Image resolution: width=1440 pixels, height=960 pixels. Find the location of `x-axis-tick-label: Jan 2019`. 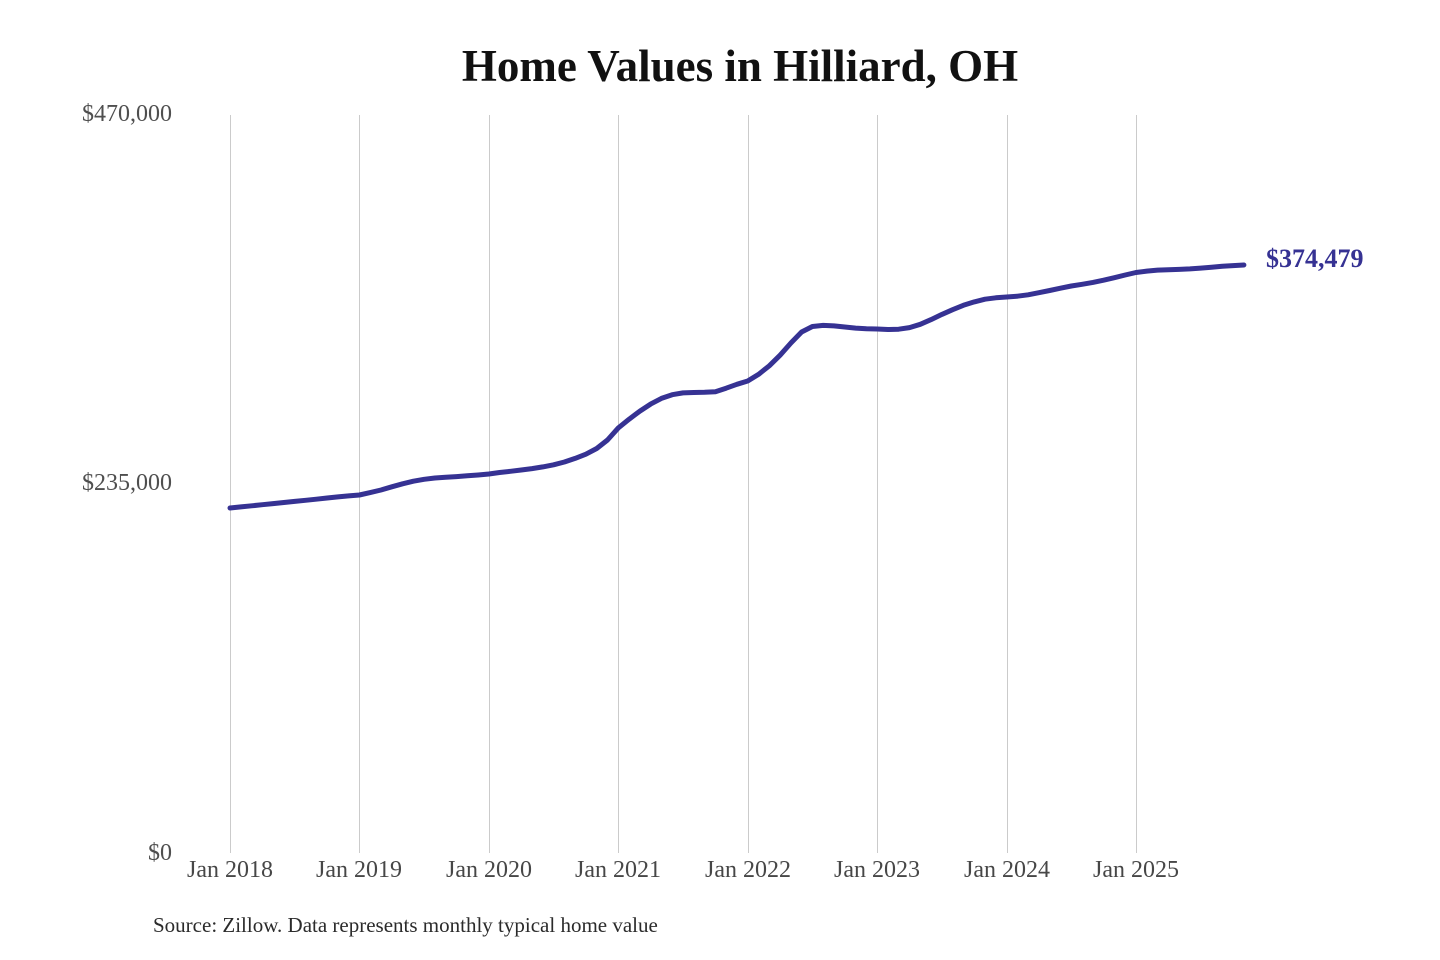

x-axis-tick-label: Jan 2019 is located at coordinates (359, 870).